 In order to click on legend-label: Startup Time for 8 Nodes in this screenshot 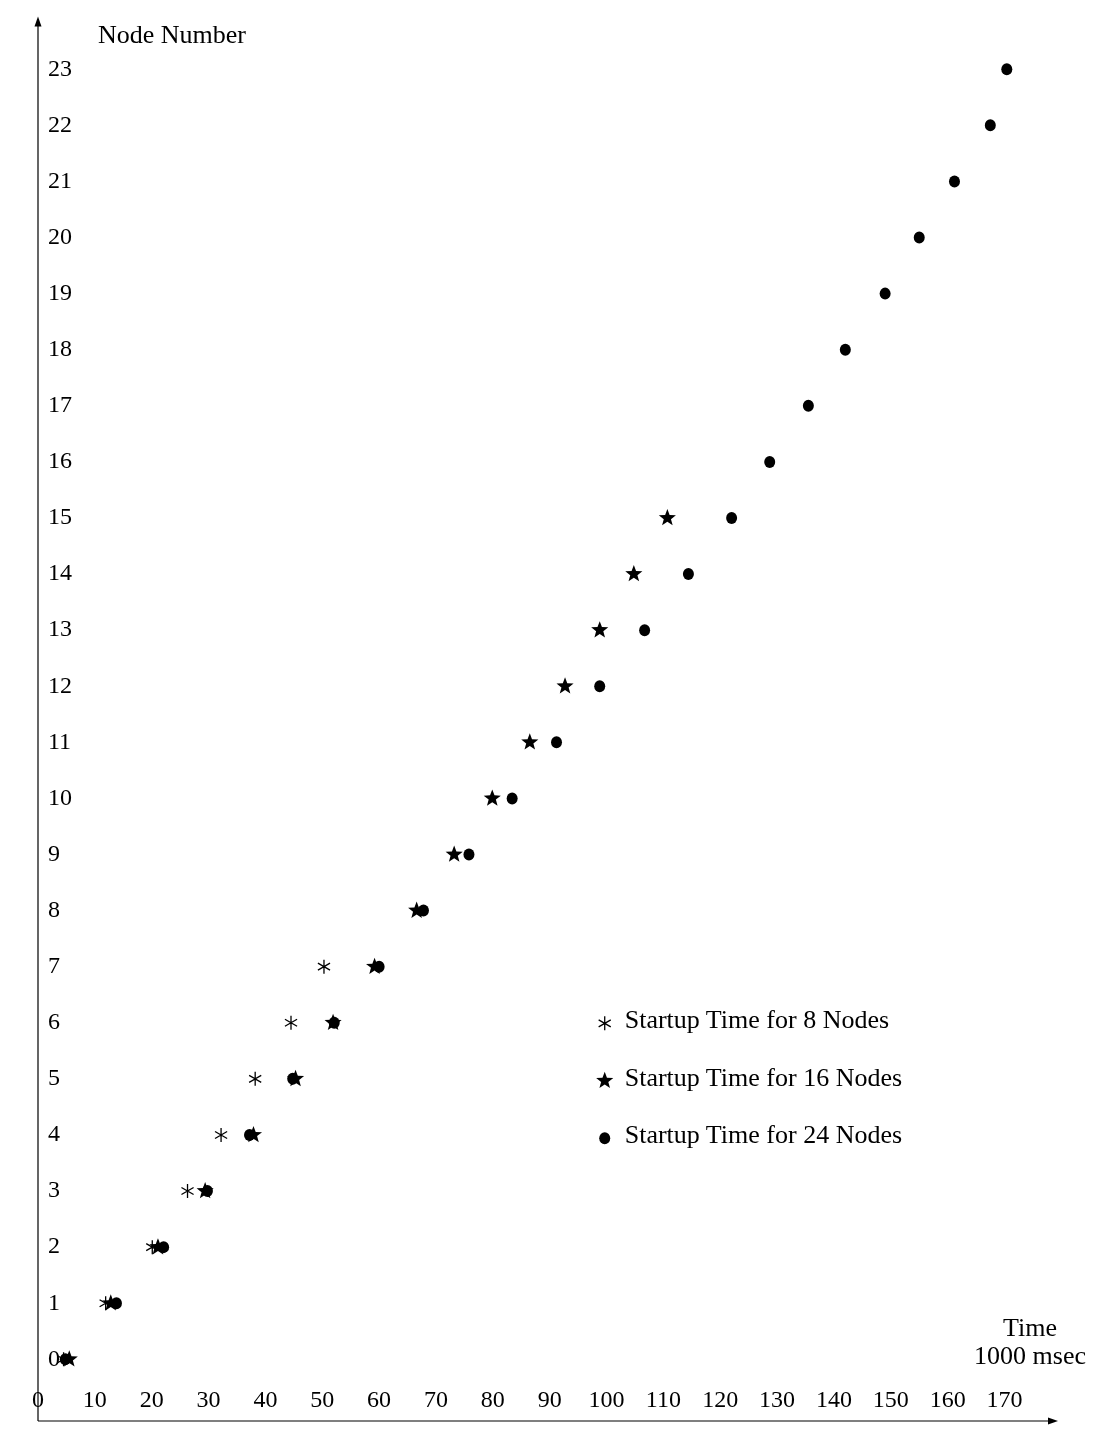, I will do `click(757, 1020)`.